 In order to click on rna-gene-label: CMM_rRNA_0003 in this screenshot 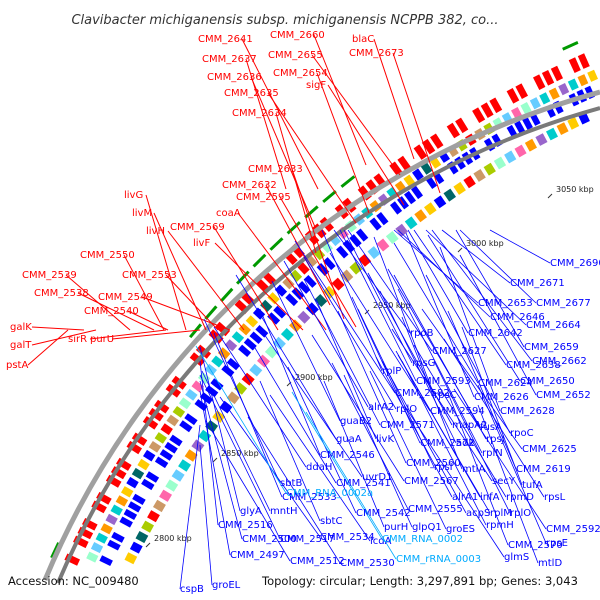, I will do `click(438, 559)`.